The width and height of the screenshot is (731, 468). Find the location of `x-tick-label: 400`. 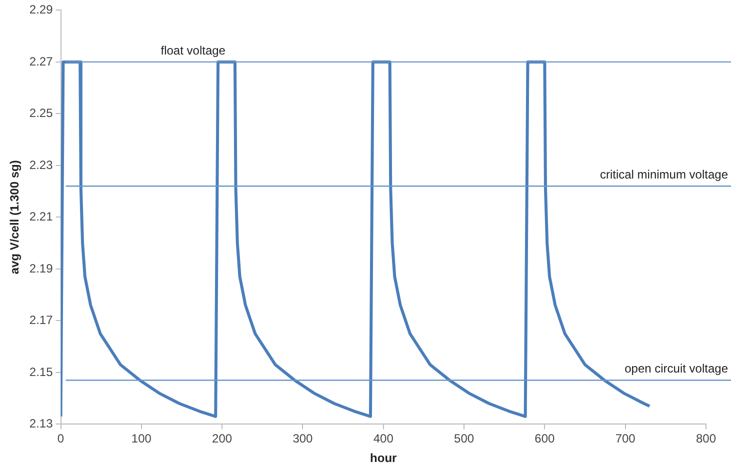

x-tick-label: 400 is located at coordinates (383, 439).